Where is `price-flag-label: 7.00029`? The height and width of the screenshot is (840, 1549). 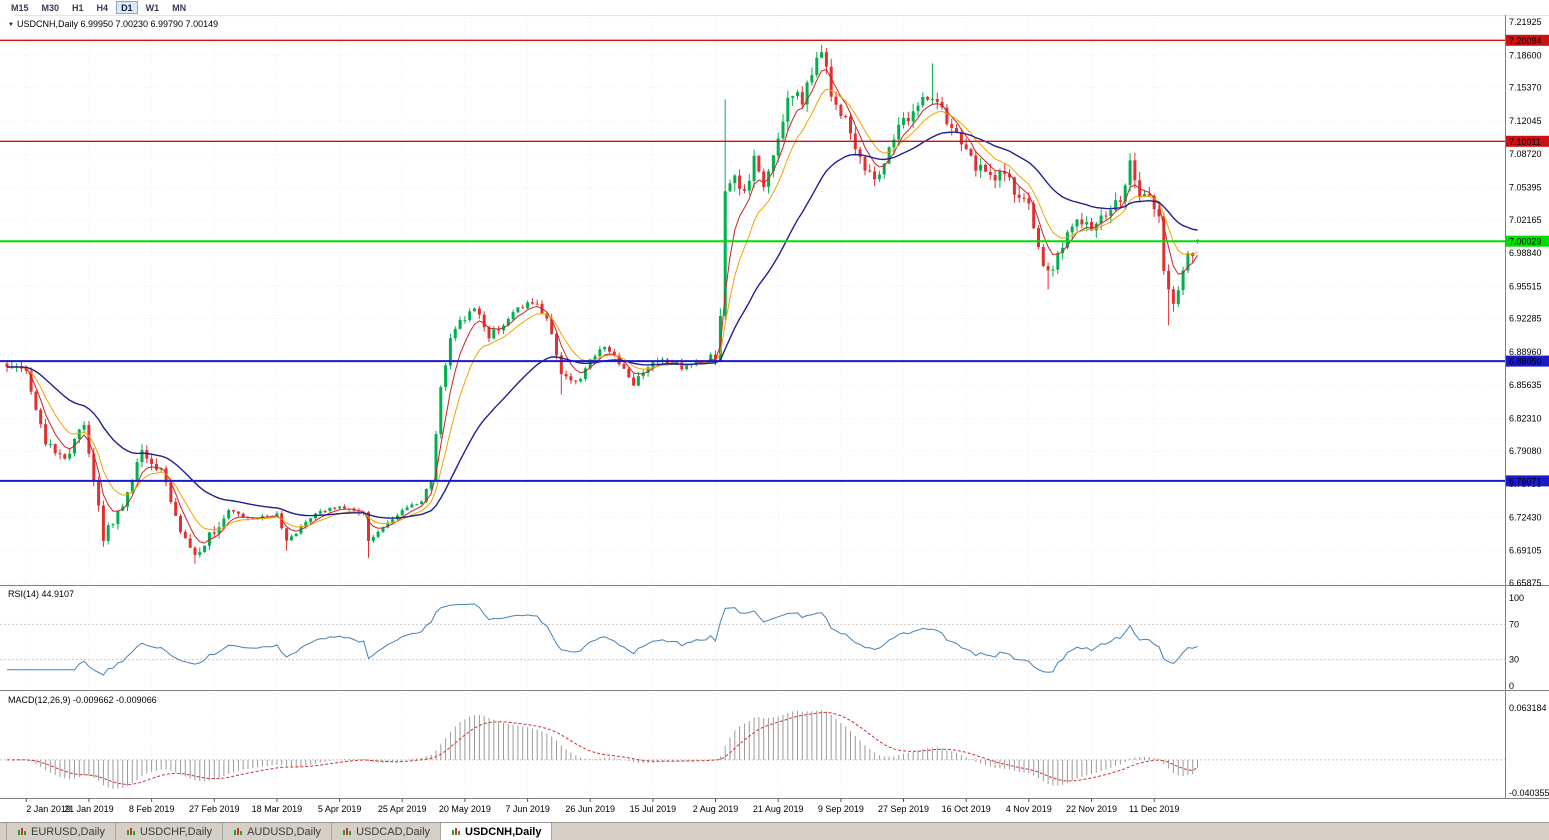
price-flag-label: 7.00029 is located at coordinates (1525, 242).